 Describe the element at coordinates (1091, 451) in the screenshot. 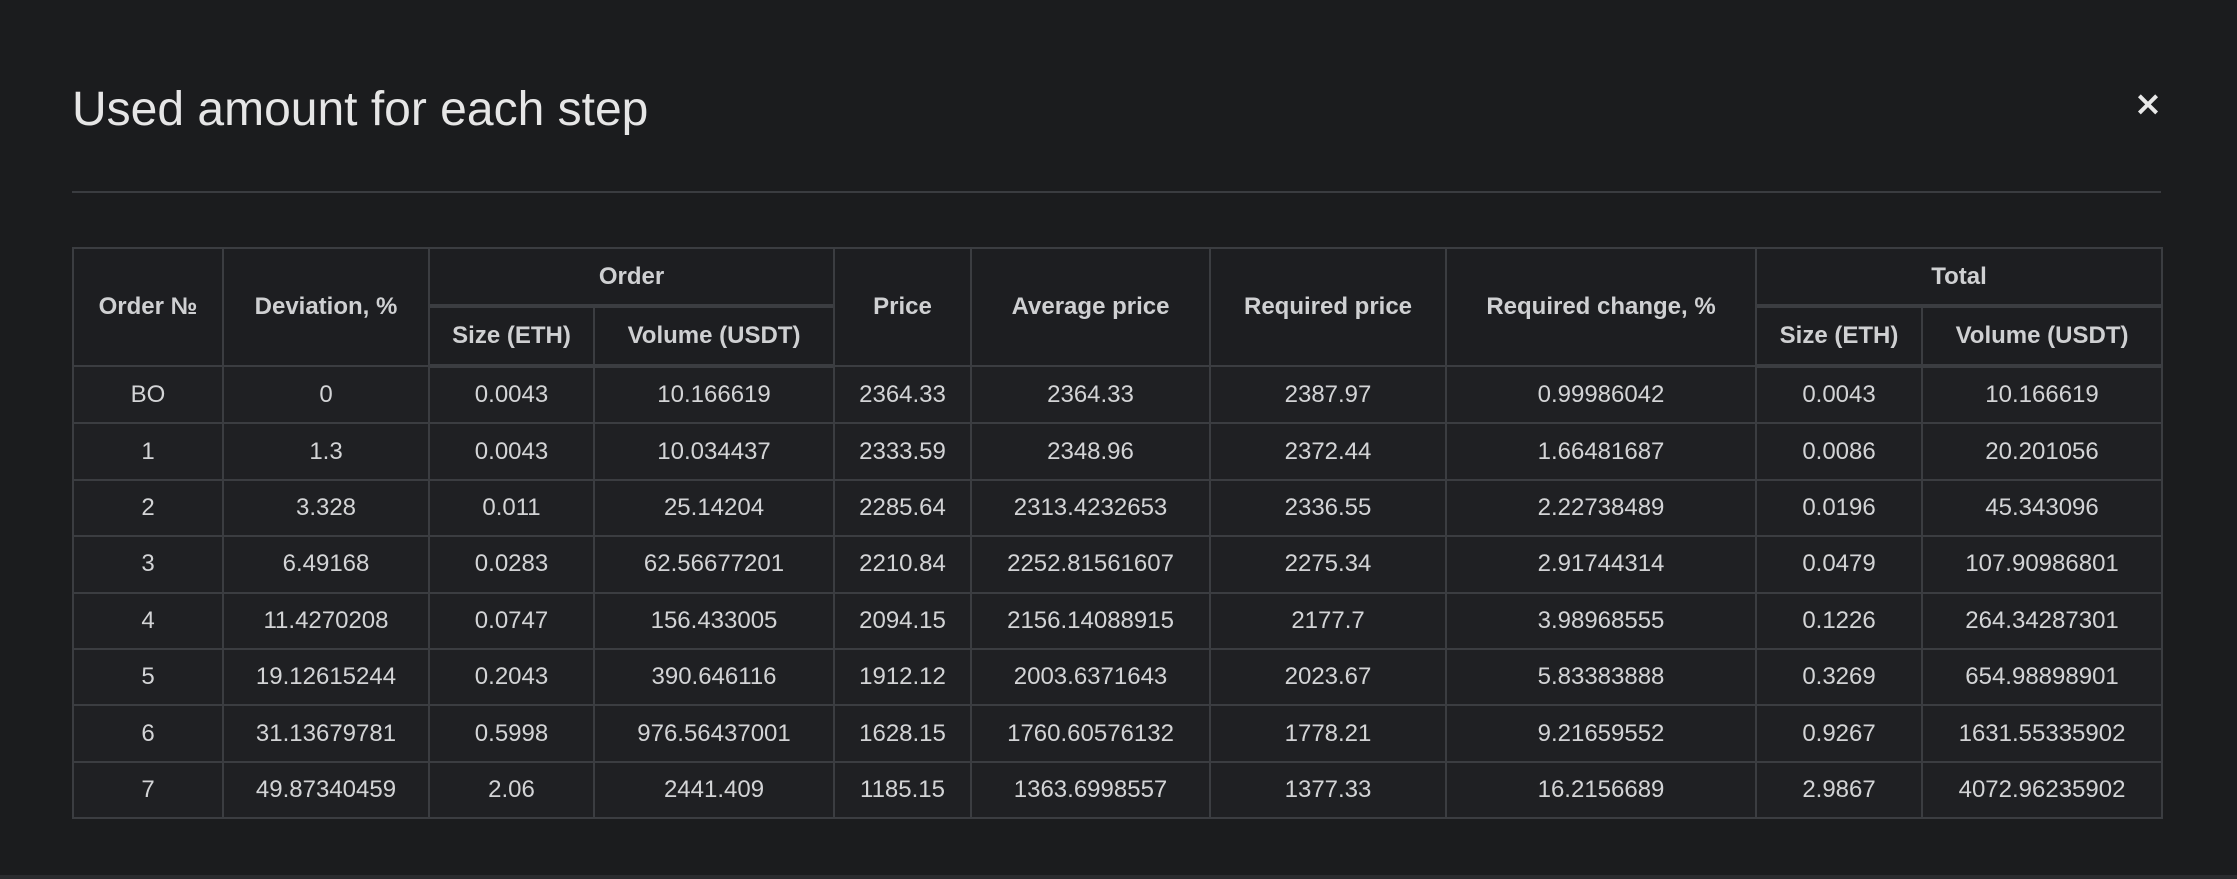

I see `cell-average-price: 2348.96` at that location.